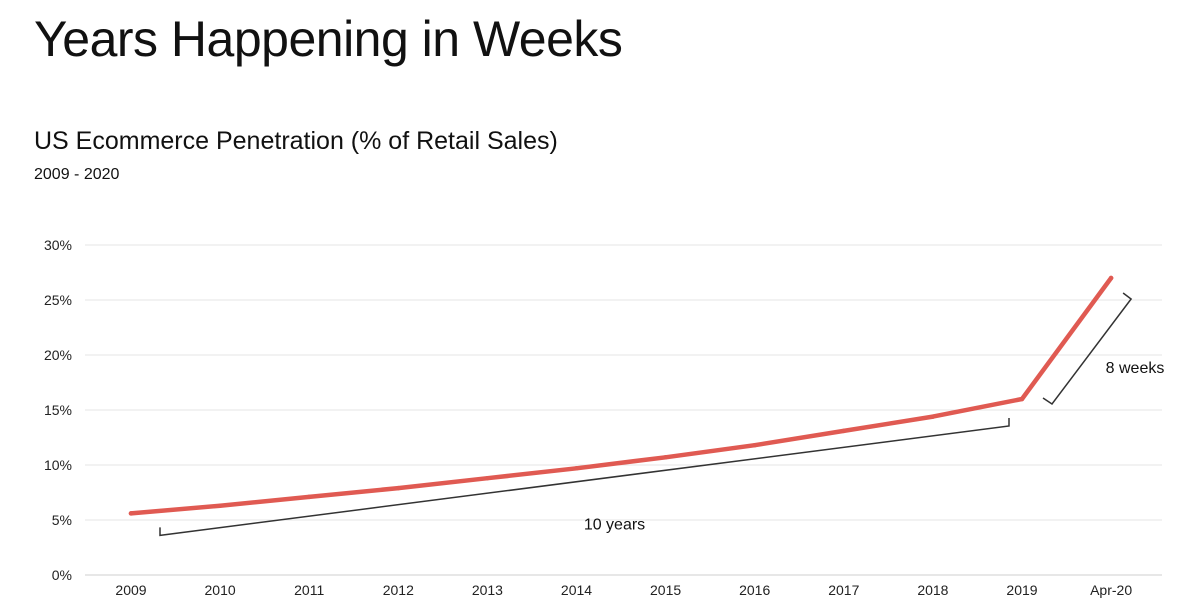  Describe the element at coordinates (328, 39) in the screenshot. I see `page-title: Years Happening in Weeks` at that location.